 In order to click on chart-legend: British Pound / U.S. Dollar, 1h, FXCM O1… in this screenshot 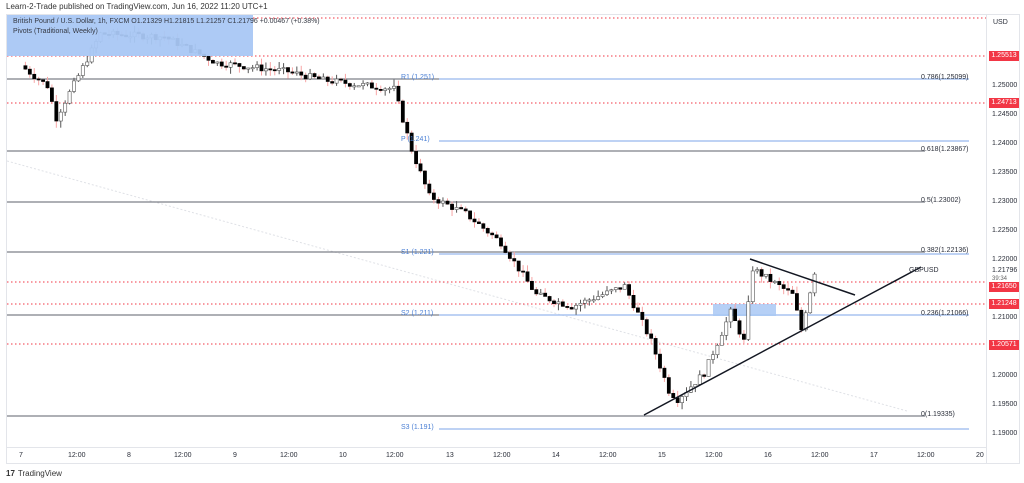, I will do `click(163, 35)`.